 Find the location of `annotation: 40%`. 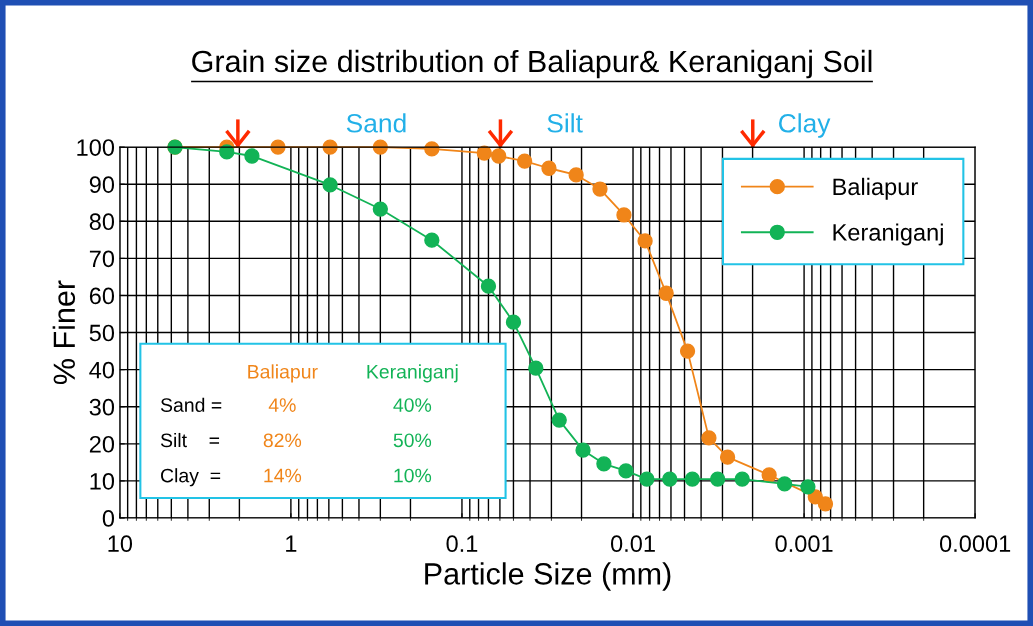

annotation: 40% is located at coordinates (412, 405).